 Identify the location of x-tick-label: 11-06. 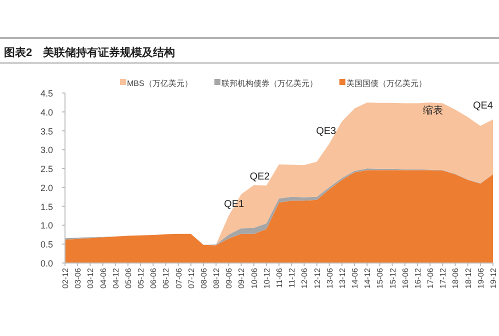
(279, 277).